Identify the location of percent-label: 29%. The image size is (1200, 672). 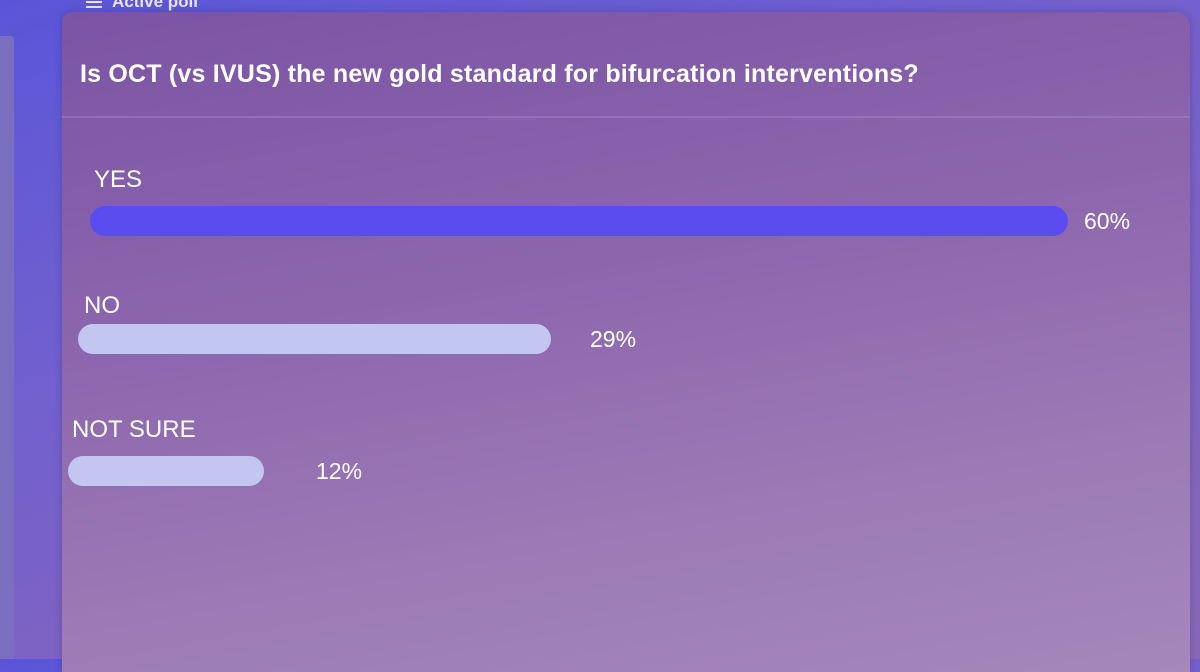
(613, 339).